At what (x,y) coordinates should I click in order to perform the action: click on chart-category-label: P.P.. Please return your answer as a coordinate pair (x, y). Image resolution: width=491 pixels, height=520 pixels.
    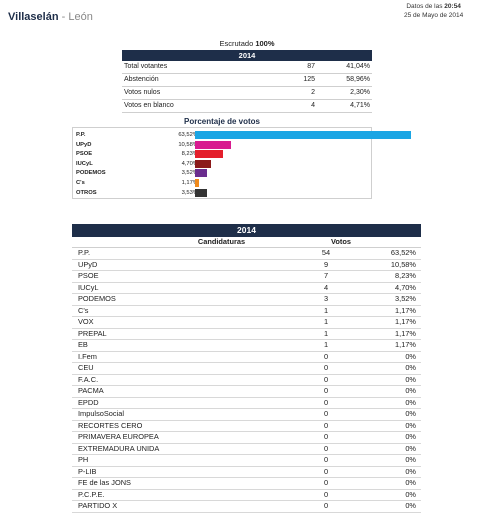
    Looking at the image, I should click on (81, 135).